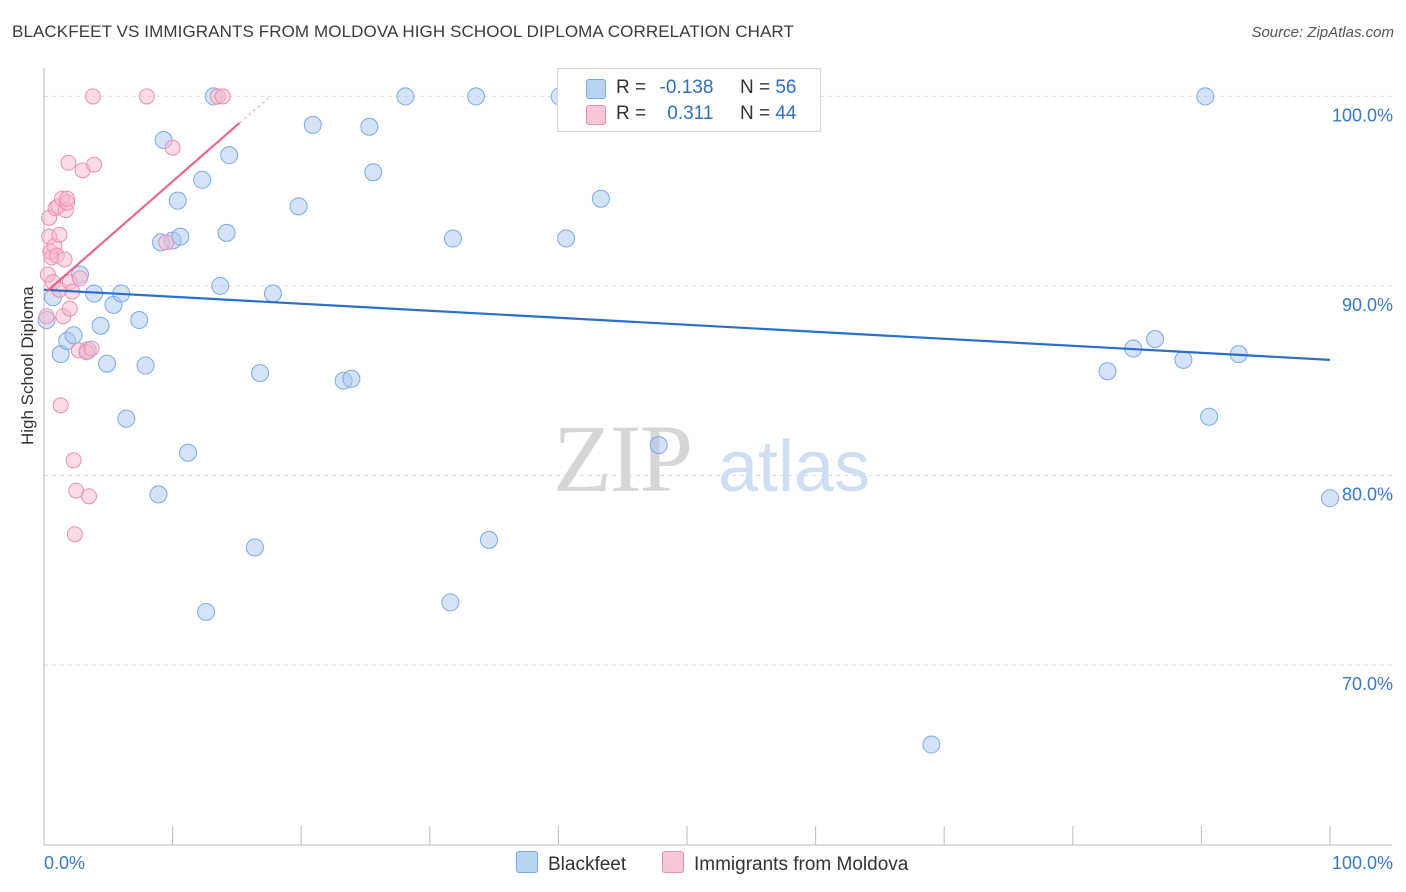 The height and width of the screenshot is (892, 1406). I want to click on y-axis-label: High School Diploma, so click(27, 365).